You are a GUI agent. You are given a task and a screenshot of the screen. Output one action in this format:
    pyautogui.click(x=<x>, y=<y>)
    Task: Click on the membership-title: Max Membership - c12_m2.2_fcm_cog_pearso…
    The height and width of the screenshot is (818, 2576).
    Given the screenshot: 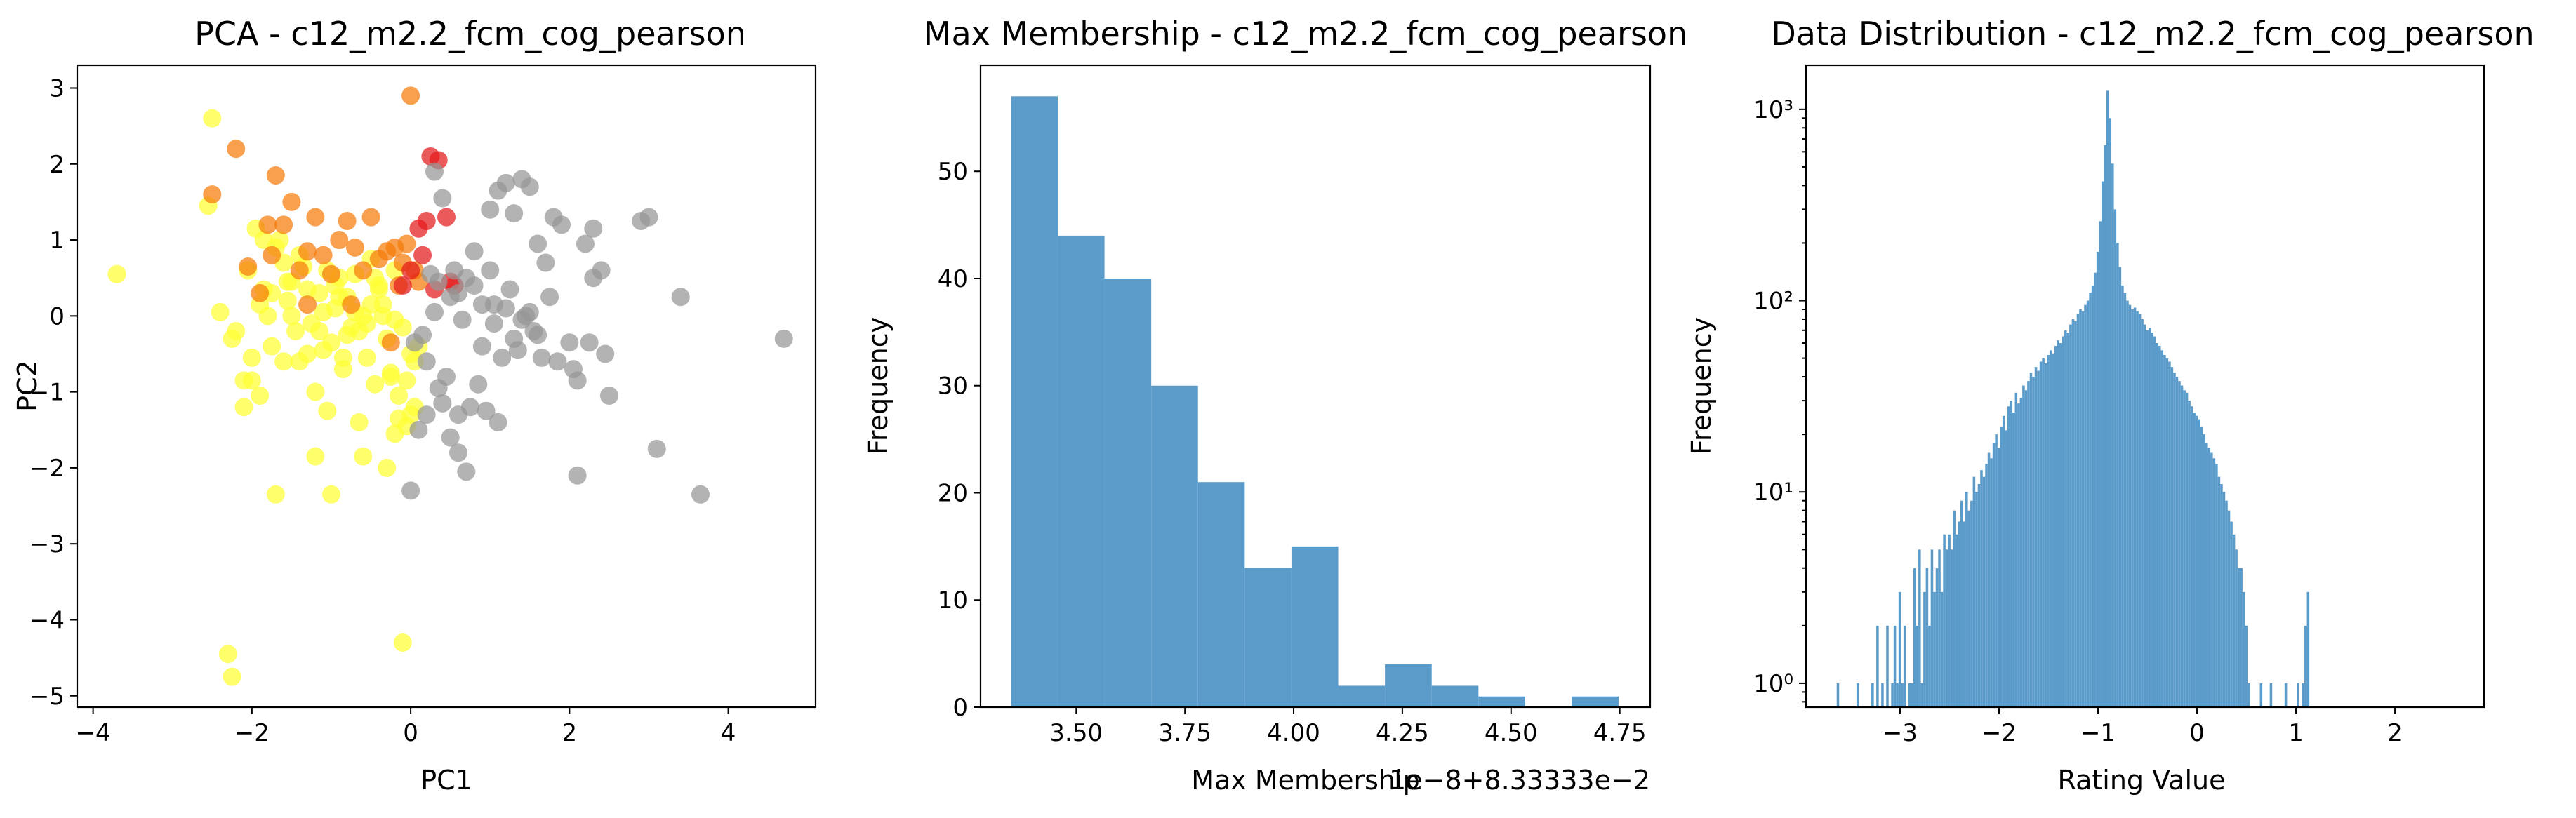 What is the action you would take?
    pyautogui.click(x=1306, y=34)
    